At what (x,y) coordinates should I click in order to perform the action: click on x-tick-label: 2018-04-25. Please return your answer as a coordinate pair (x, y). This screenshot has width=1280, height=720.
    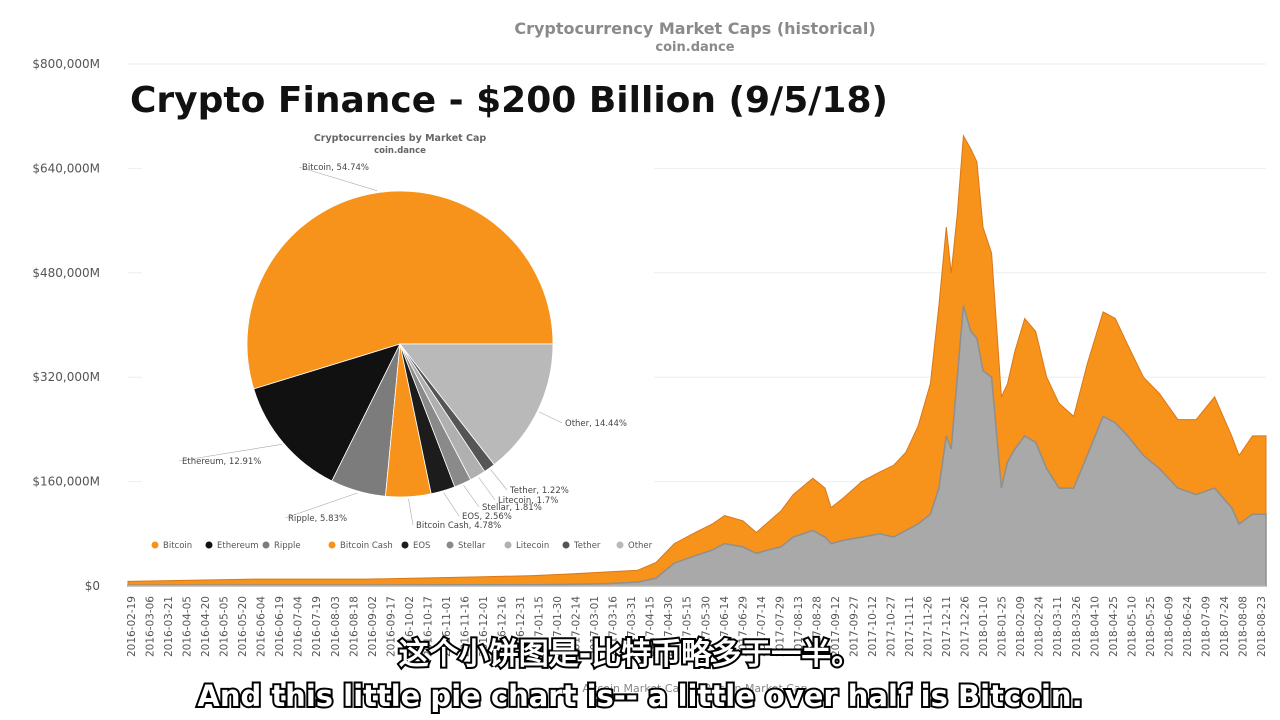
    Looking at the image, I should click on (1114, 626).